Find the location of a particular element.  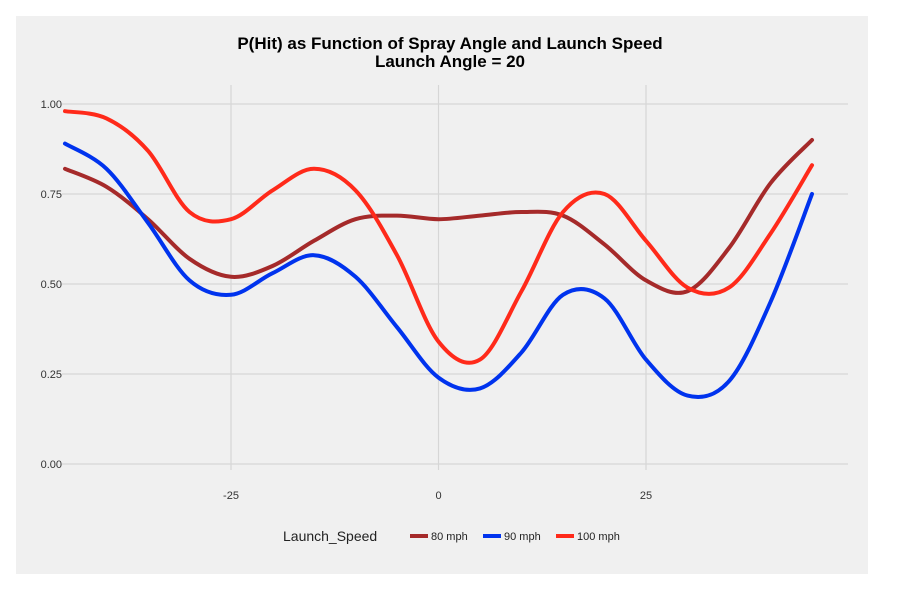

x-tick-label: 25 is located at coordinates (646, 496).